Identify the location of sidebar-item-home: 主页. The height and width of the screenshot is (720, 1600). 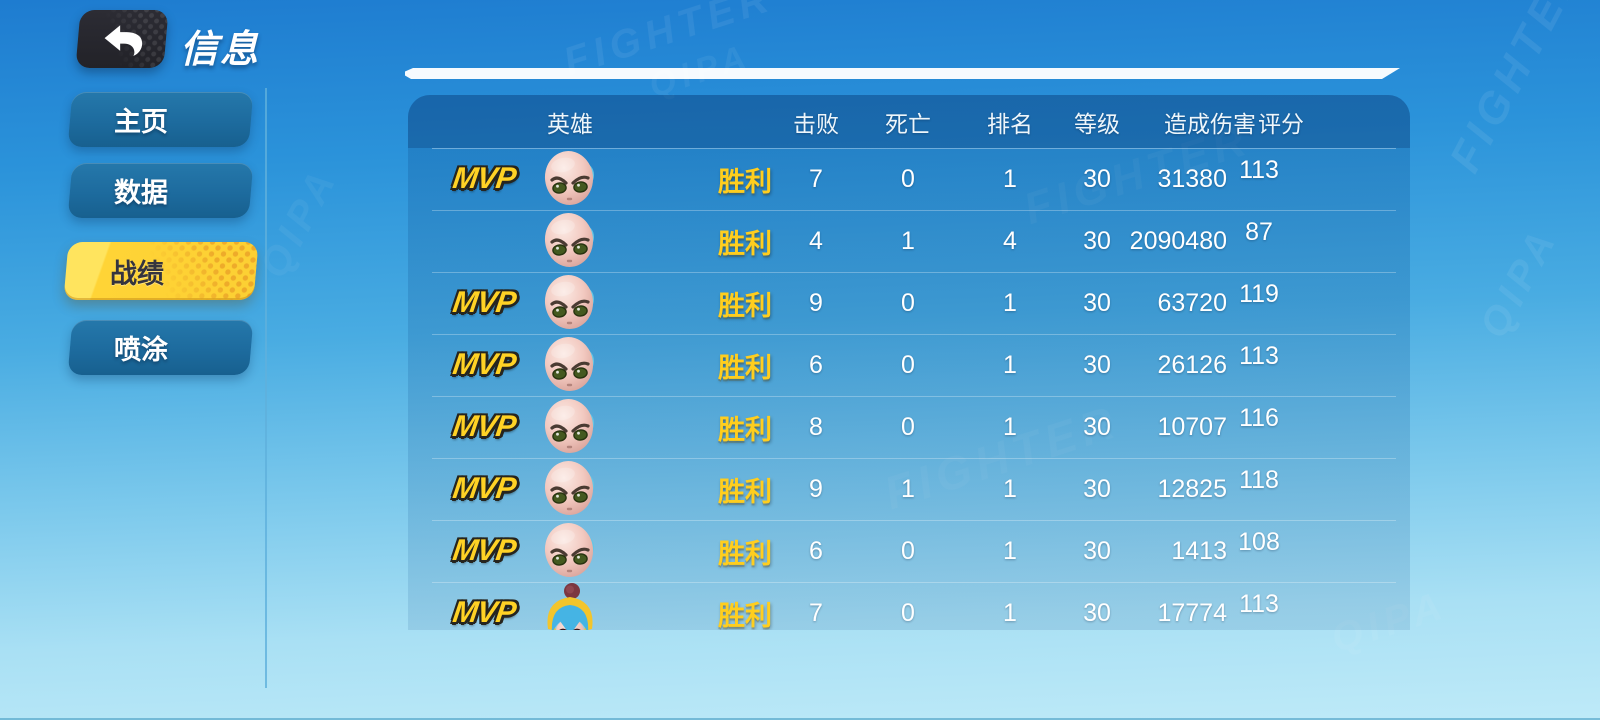
(160, 119).